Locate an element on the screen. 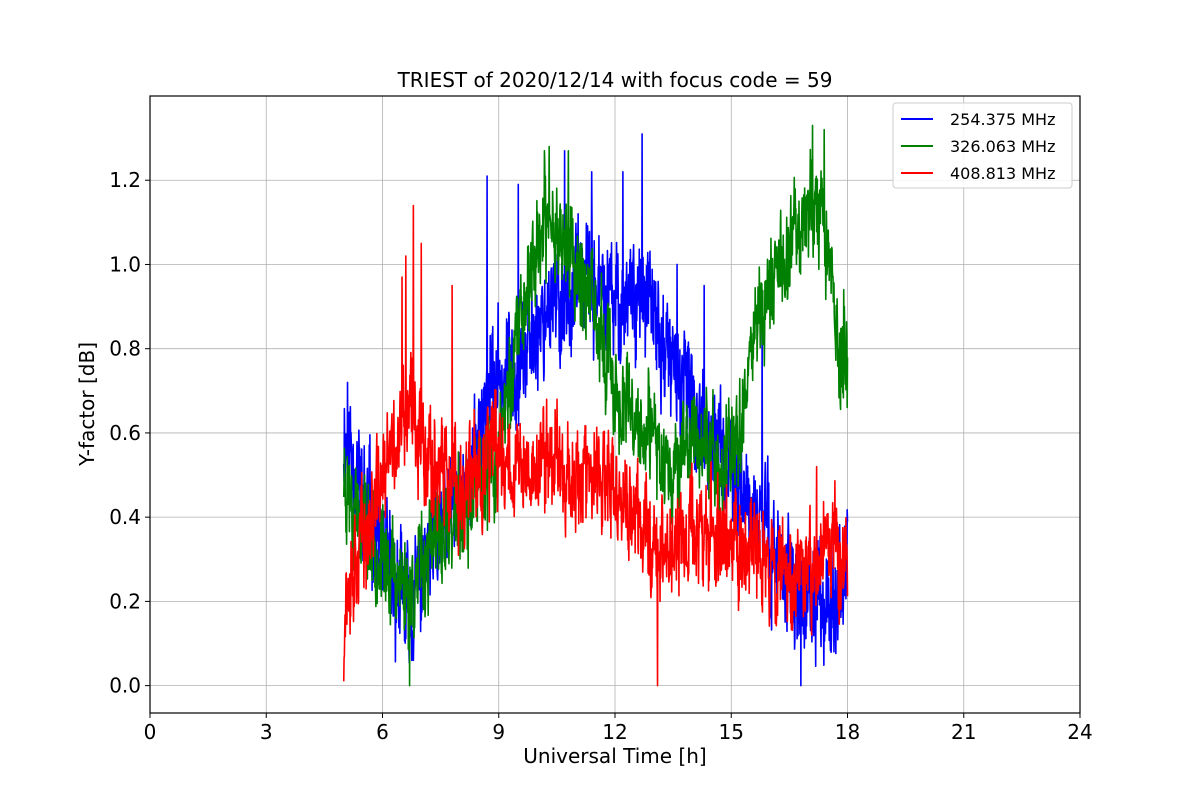 This screenshot has height=804, width=1200. y-axis-ticks: 0.0 0.2 0.4 0.6 0.8 1.0 1.2 is located at coordinates (129, 433).